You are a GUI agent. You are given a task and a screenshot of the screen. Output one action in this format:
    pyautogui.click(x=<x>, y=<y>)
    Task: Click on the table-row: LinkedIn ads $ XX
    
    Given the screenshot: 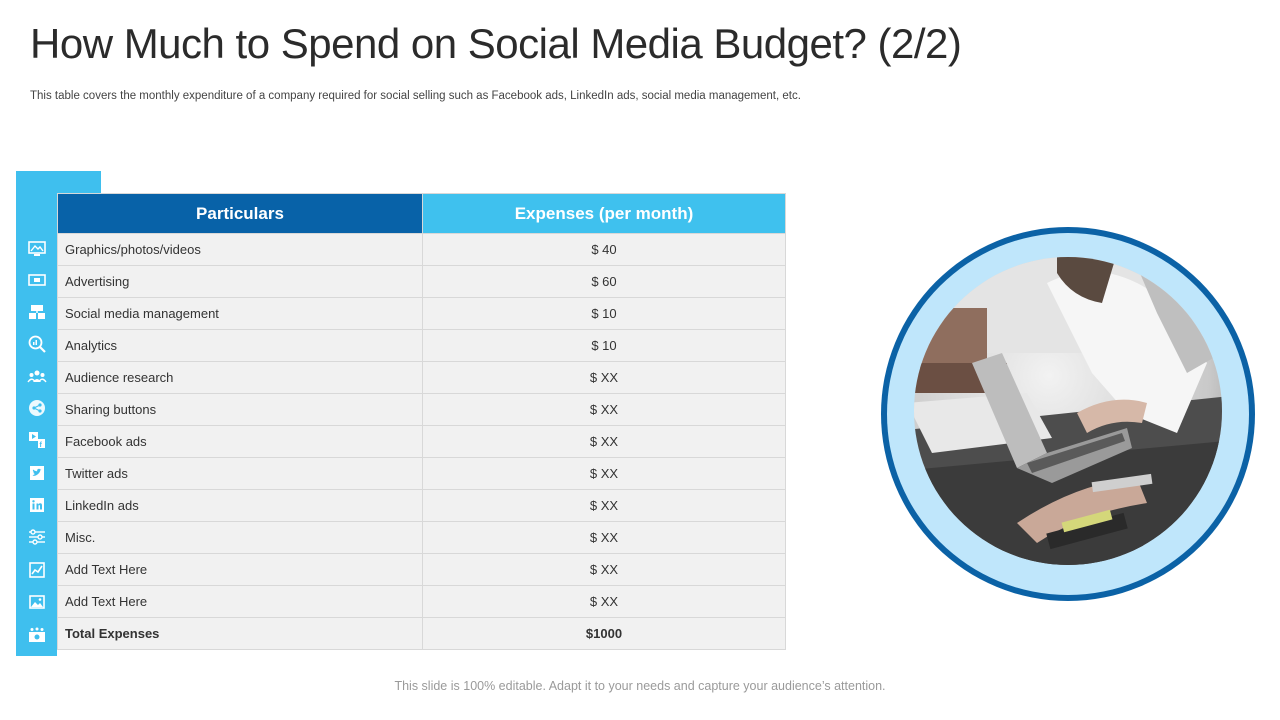 What is the action you would take?
    pyautogui.click(x=421, y=505)
    